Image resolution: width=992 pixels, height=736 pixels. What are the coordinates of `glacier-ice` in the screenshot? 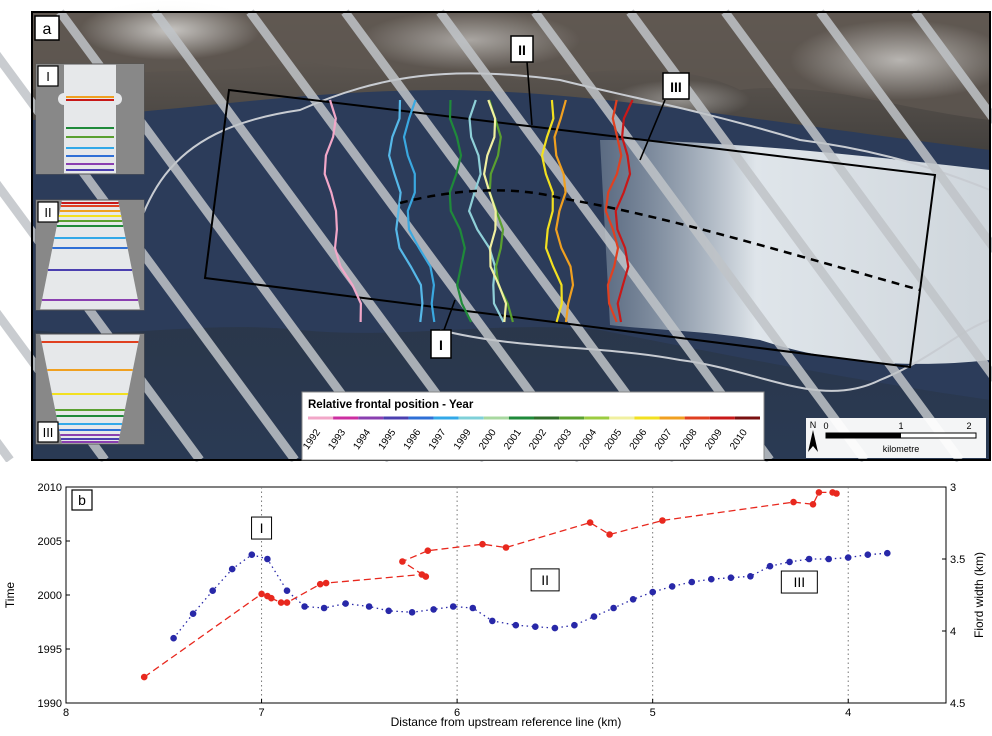 It's located at (795, 252).